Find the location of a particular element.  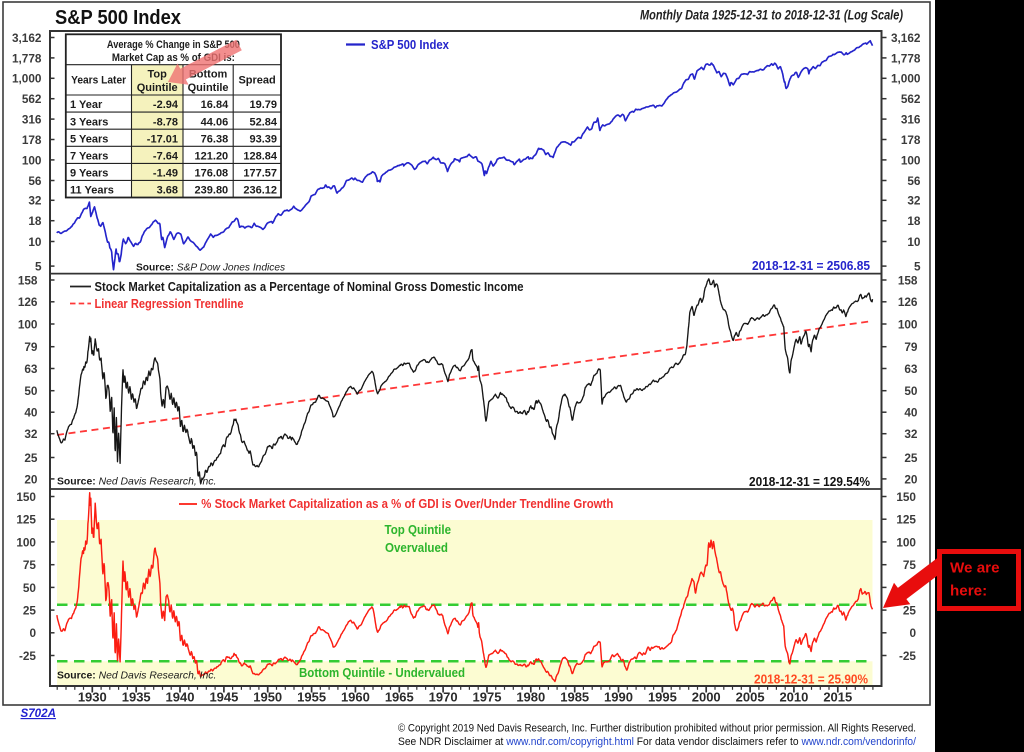

svg-text: 1985 is located at coordinates (574, 697).